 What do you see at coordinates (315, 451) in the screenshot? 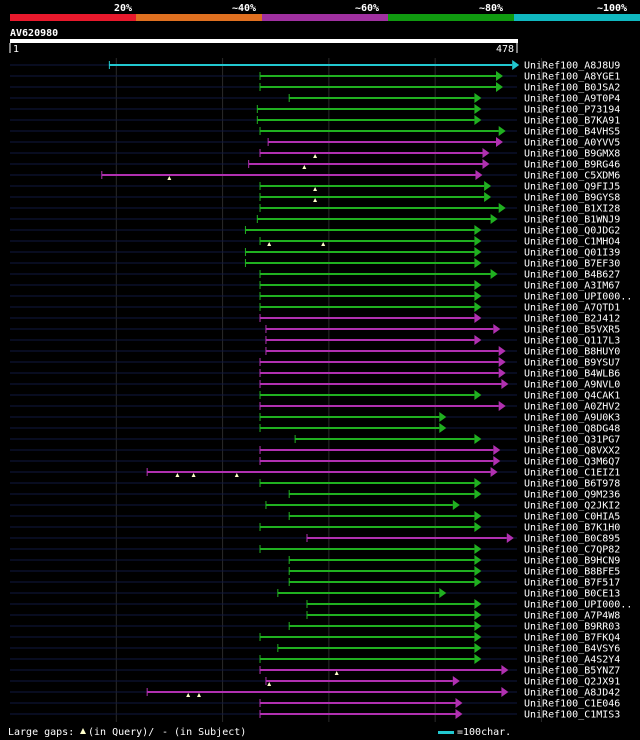
I see `hit-row: UniRef100_Q8VXX2` at bounding box center [315, 451].